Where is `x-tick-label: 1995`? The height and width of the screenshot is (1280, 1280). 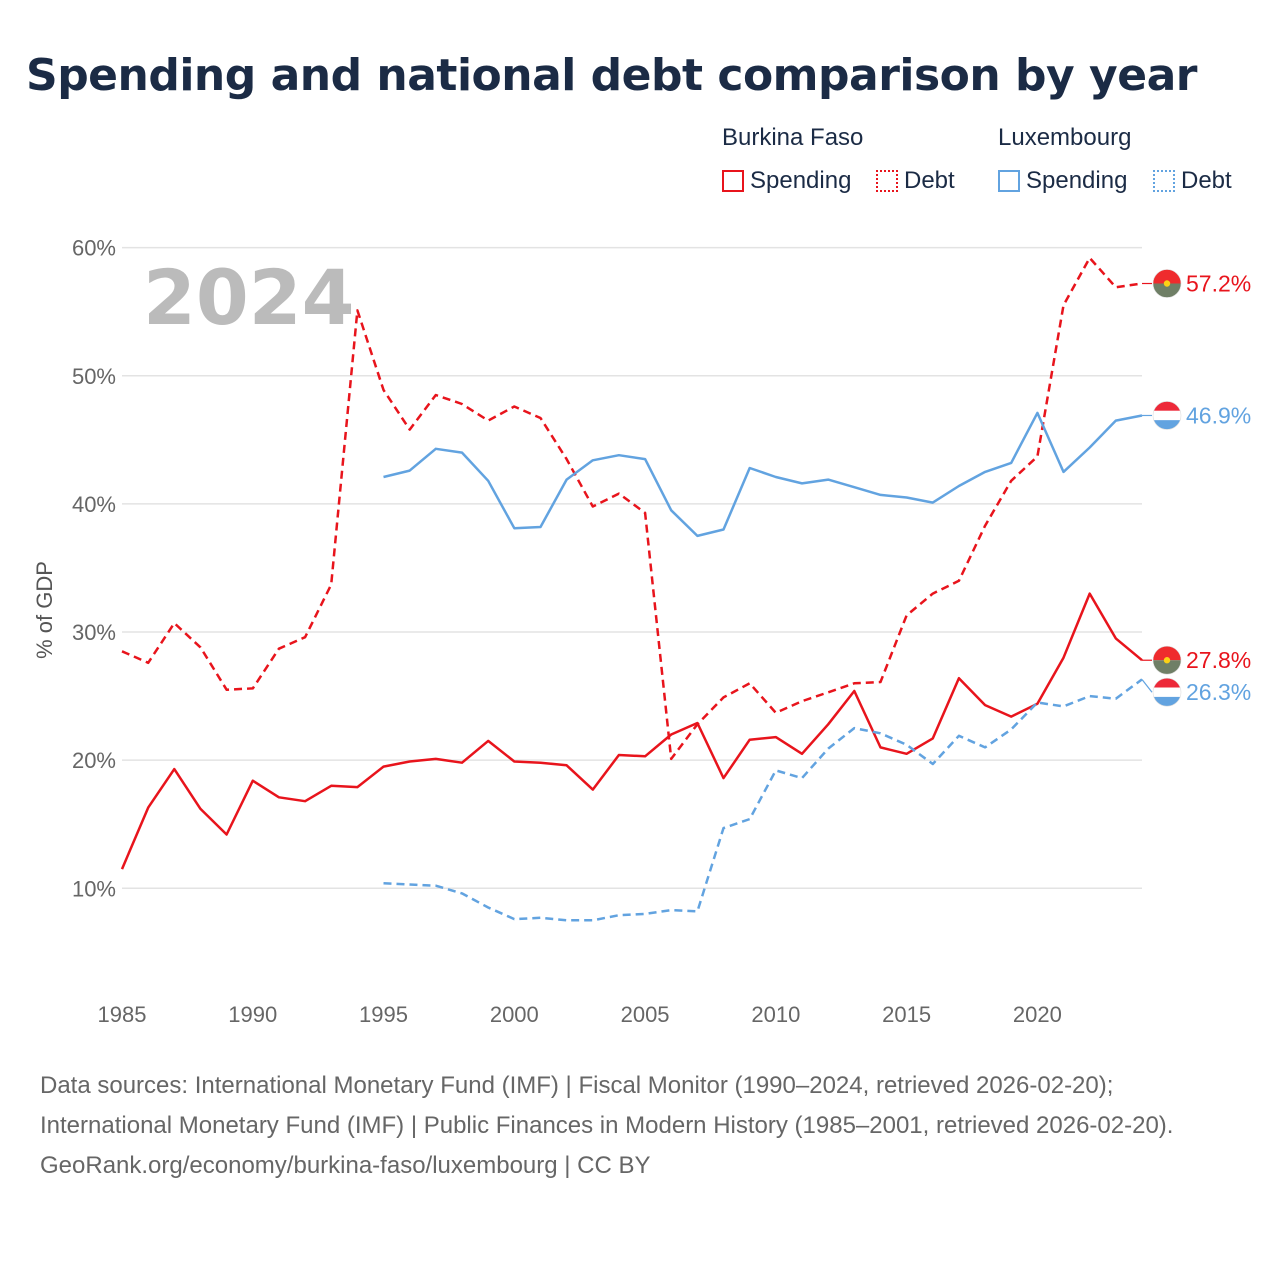 x-tick-label: 1995 is located at coordinates (383, 1014).